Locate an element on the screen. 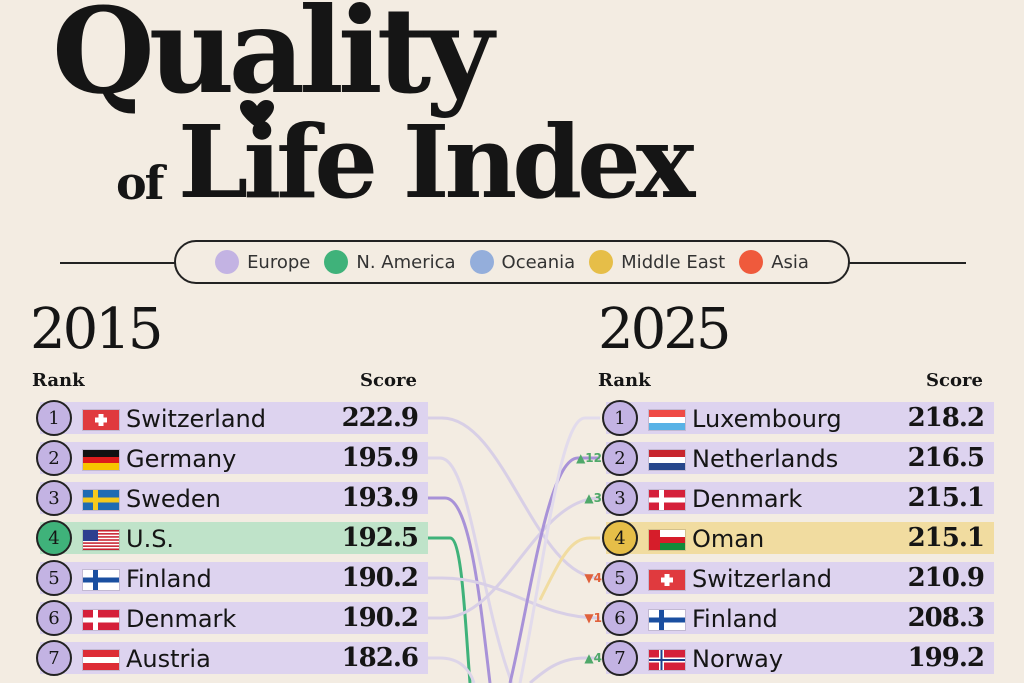  legend-label: Asia is located at coordinates (790, 262).